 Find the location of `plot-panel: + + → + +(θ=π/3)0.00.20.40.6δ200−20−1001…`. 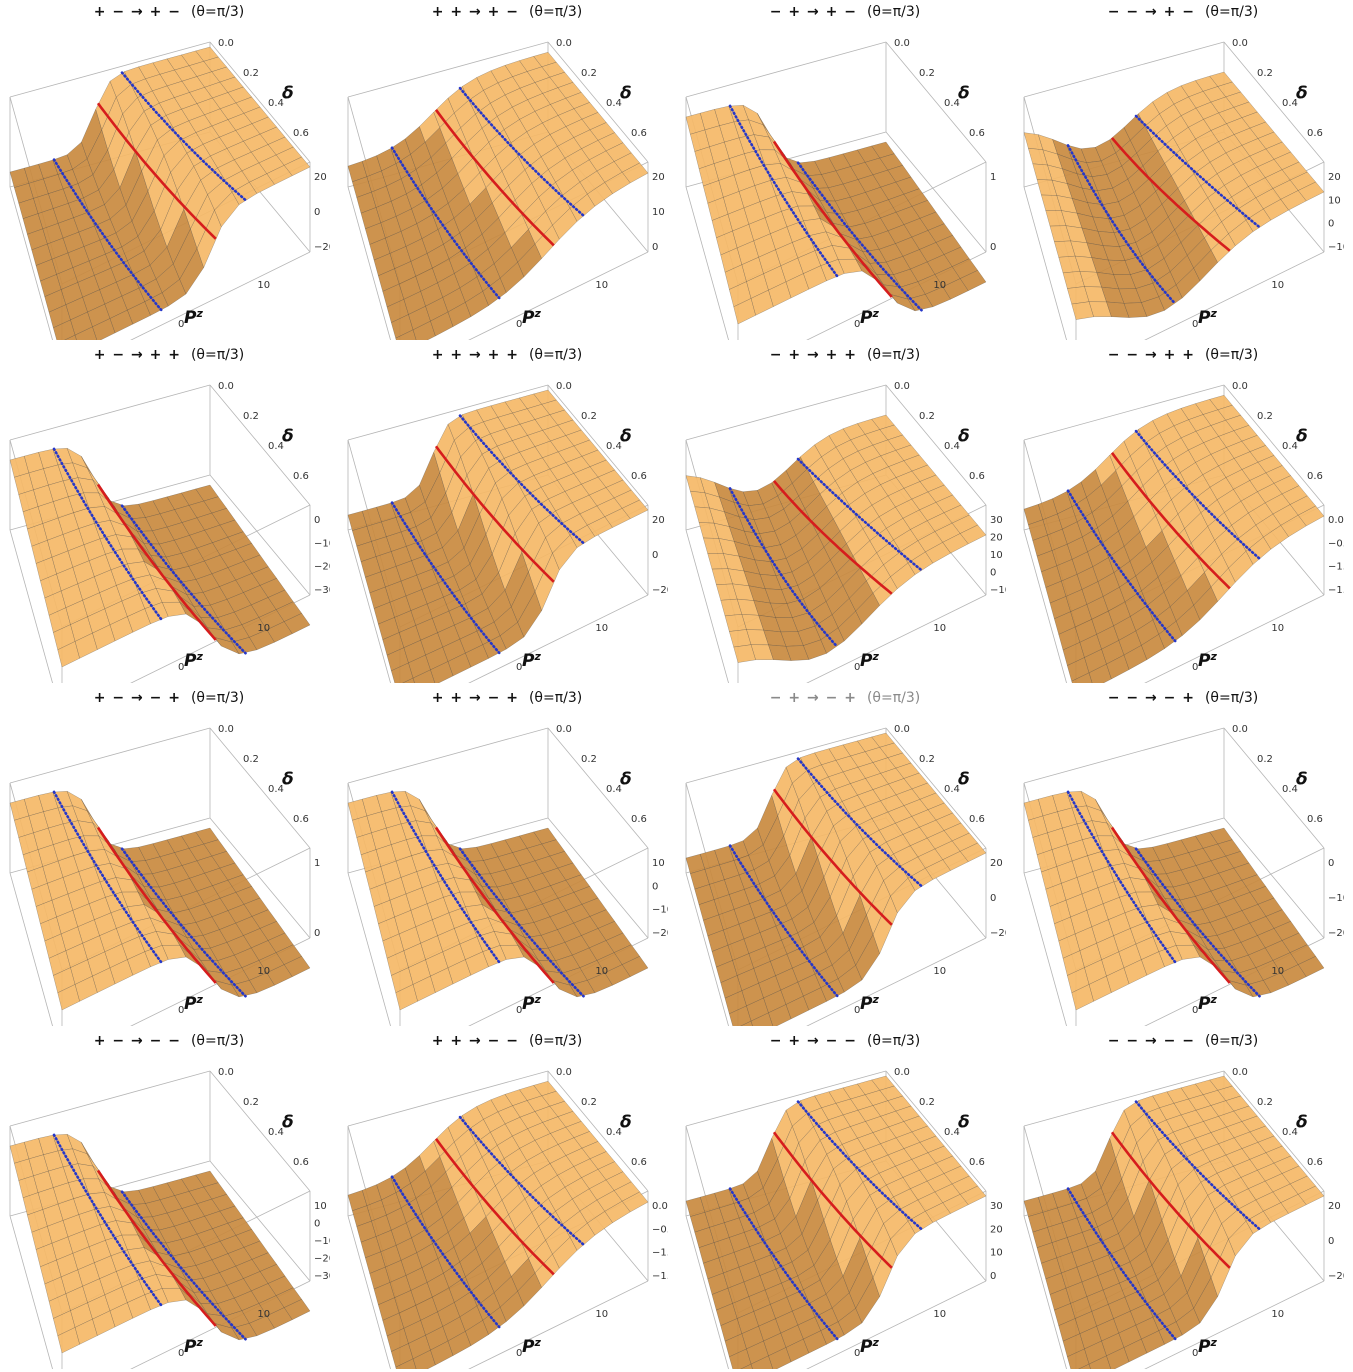

plot-panel: + + → + +(θ=π/3)0.00.20.40.6δ200−20−1001… is located at coordinates (507, 514).